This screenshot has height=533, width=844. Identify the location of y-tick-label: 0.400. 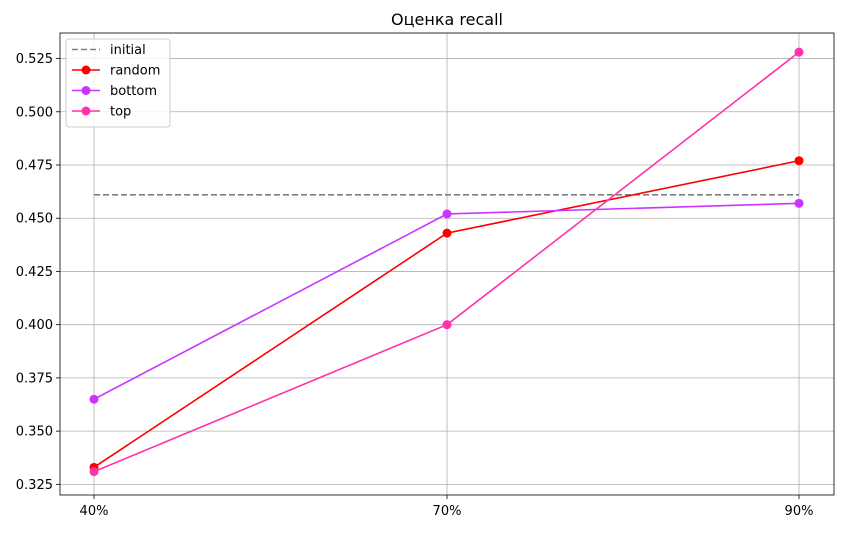
(34, 325).